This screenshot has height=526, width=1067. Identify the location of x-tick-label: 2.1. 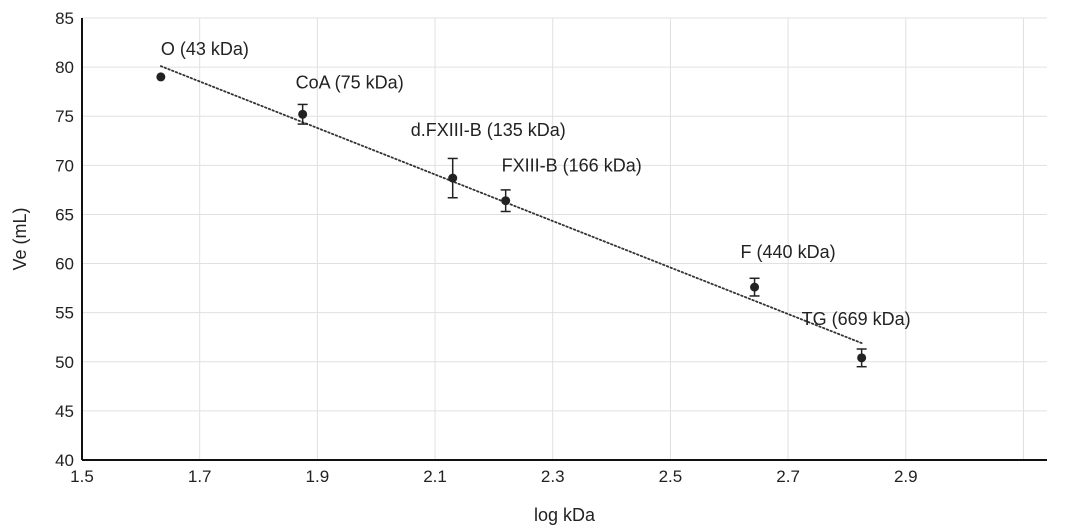
(435, 476).